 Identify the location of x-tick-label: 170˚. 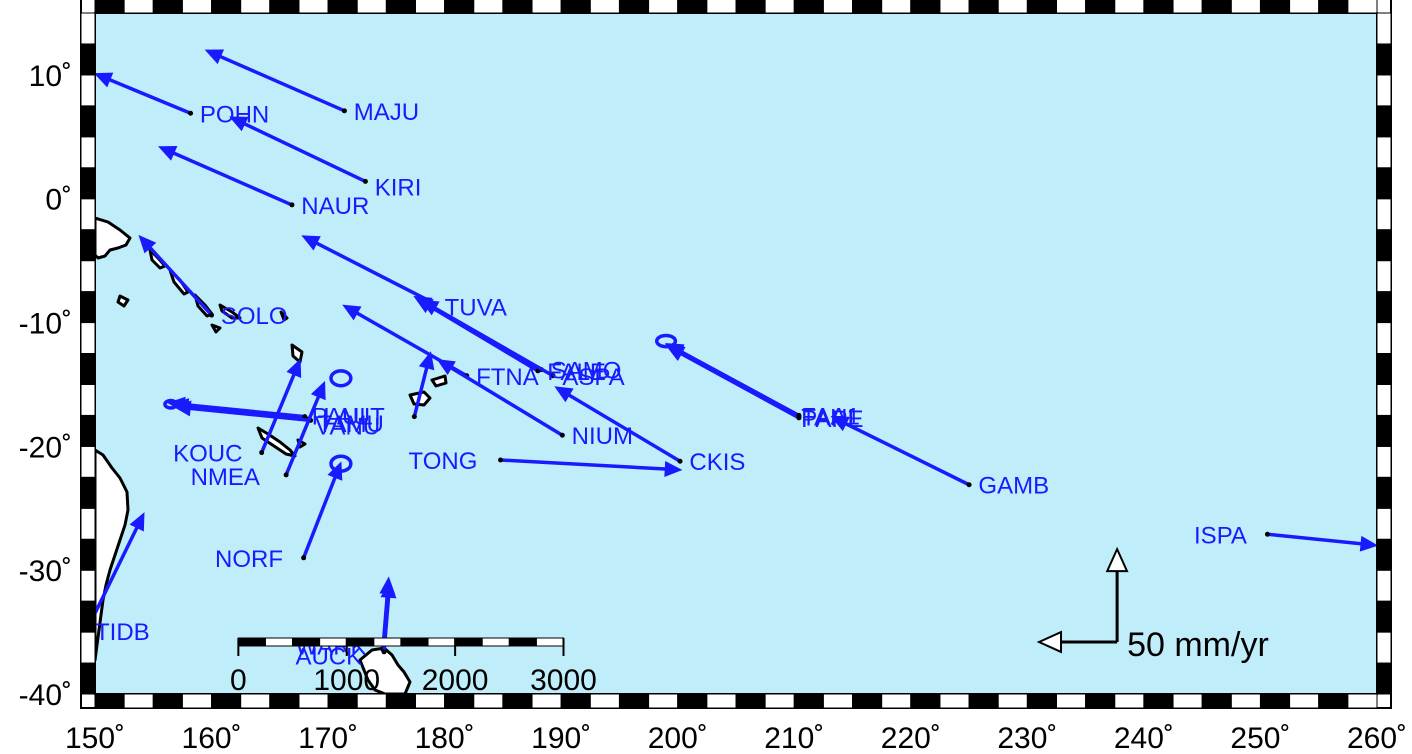
(328, 738).